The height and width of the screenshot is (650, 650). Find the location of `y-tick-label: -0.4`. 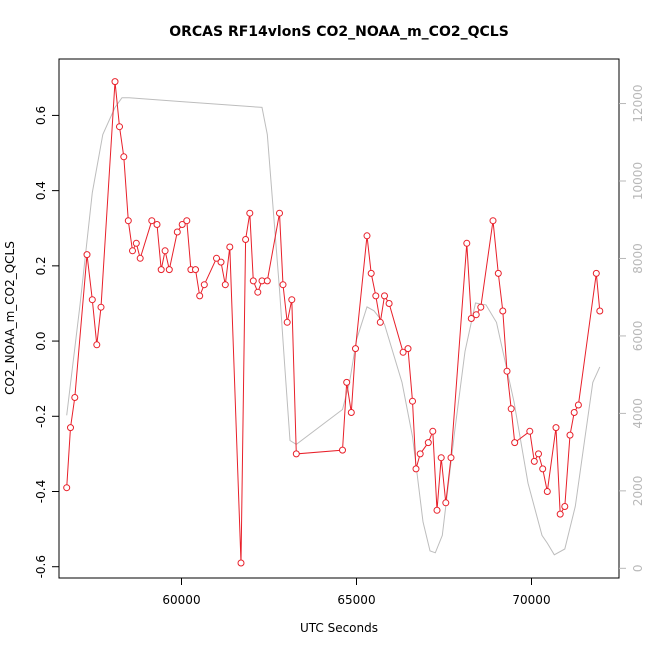

y-tick-label: -0.4 is located at coordinates (41, 491).